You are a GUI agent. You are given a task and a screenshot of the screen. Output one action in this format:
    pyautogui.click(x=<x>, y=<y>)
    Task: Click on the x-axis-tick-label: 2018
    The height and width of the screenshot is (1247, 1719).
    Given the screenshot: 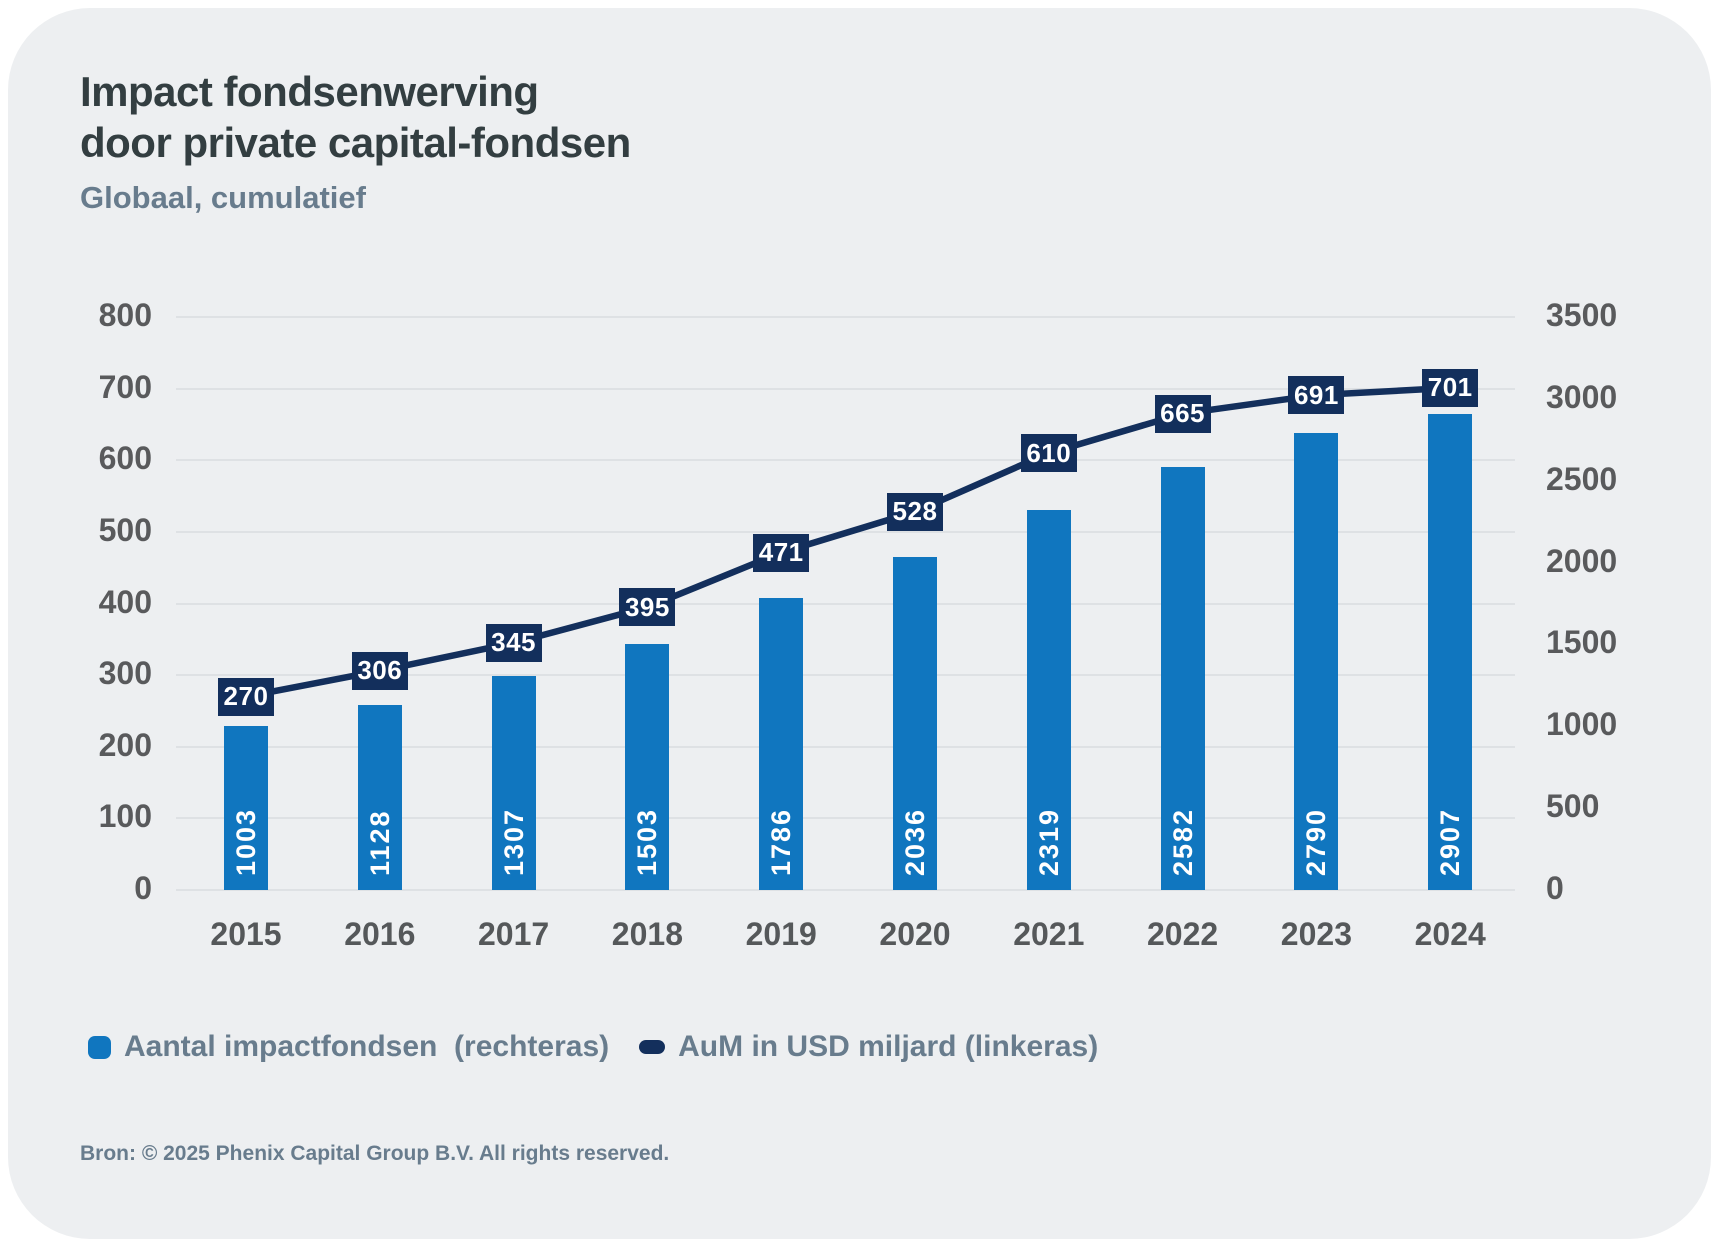 What is the action you would take?
    pyautogui.click(x=647, y=934)
    